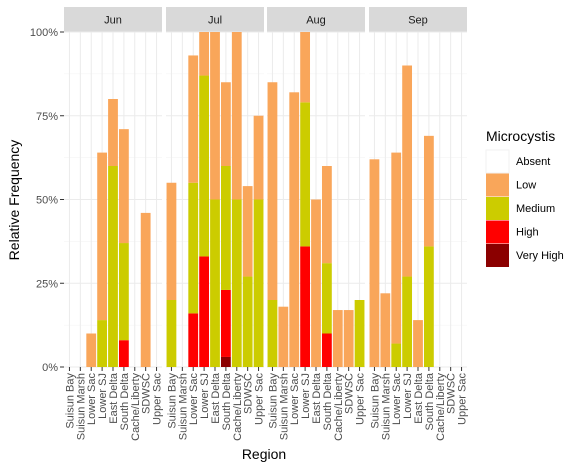  Describe the element at coordinates (527, 233) in the screenshot. I see `legend-label: High` at that location.